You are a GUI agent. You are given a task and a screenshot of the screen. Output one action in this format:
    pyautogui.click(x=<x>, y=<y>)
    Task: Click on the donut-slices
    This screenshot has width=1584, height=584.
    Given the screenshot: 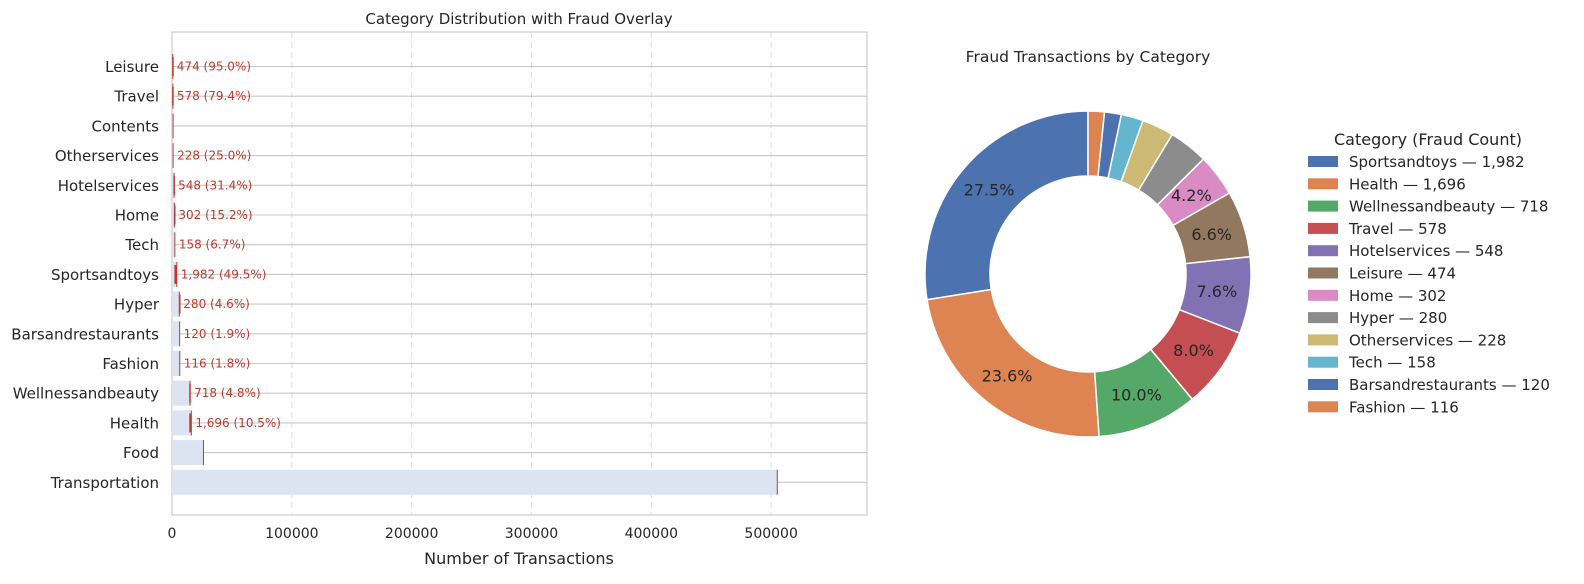 What is the action you would take?
    pyautogui.click(x=1088, y=274)
    